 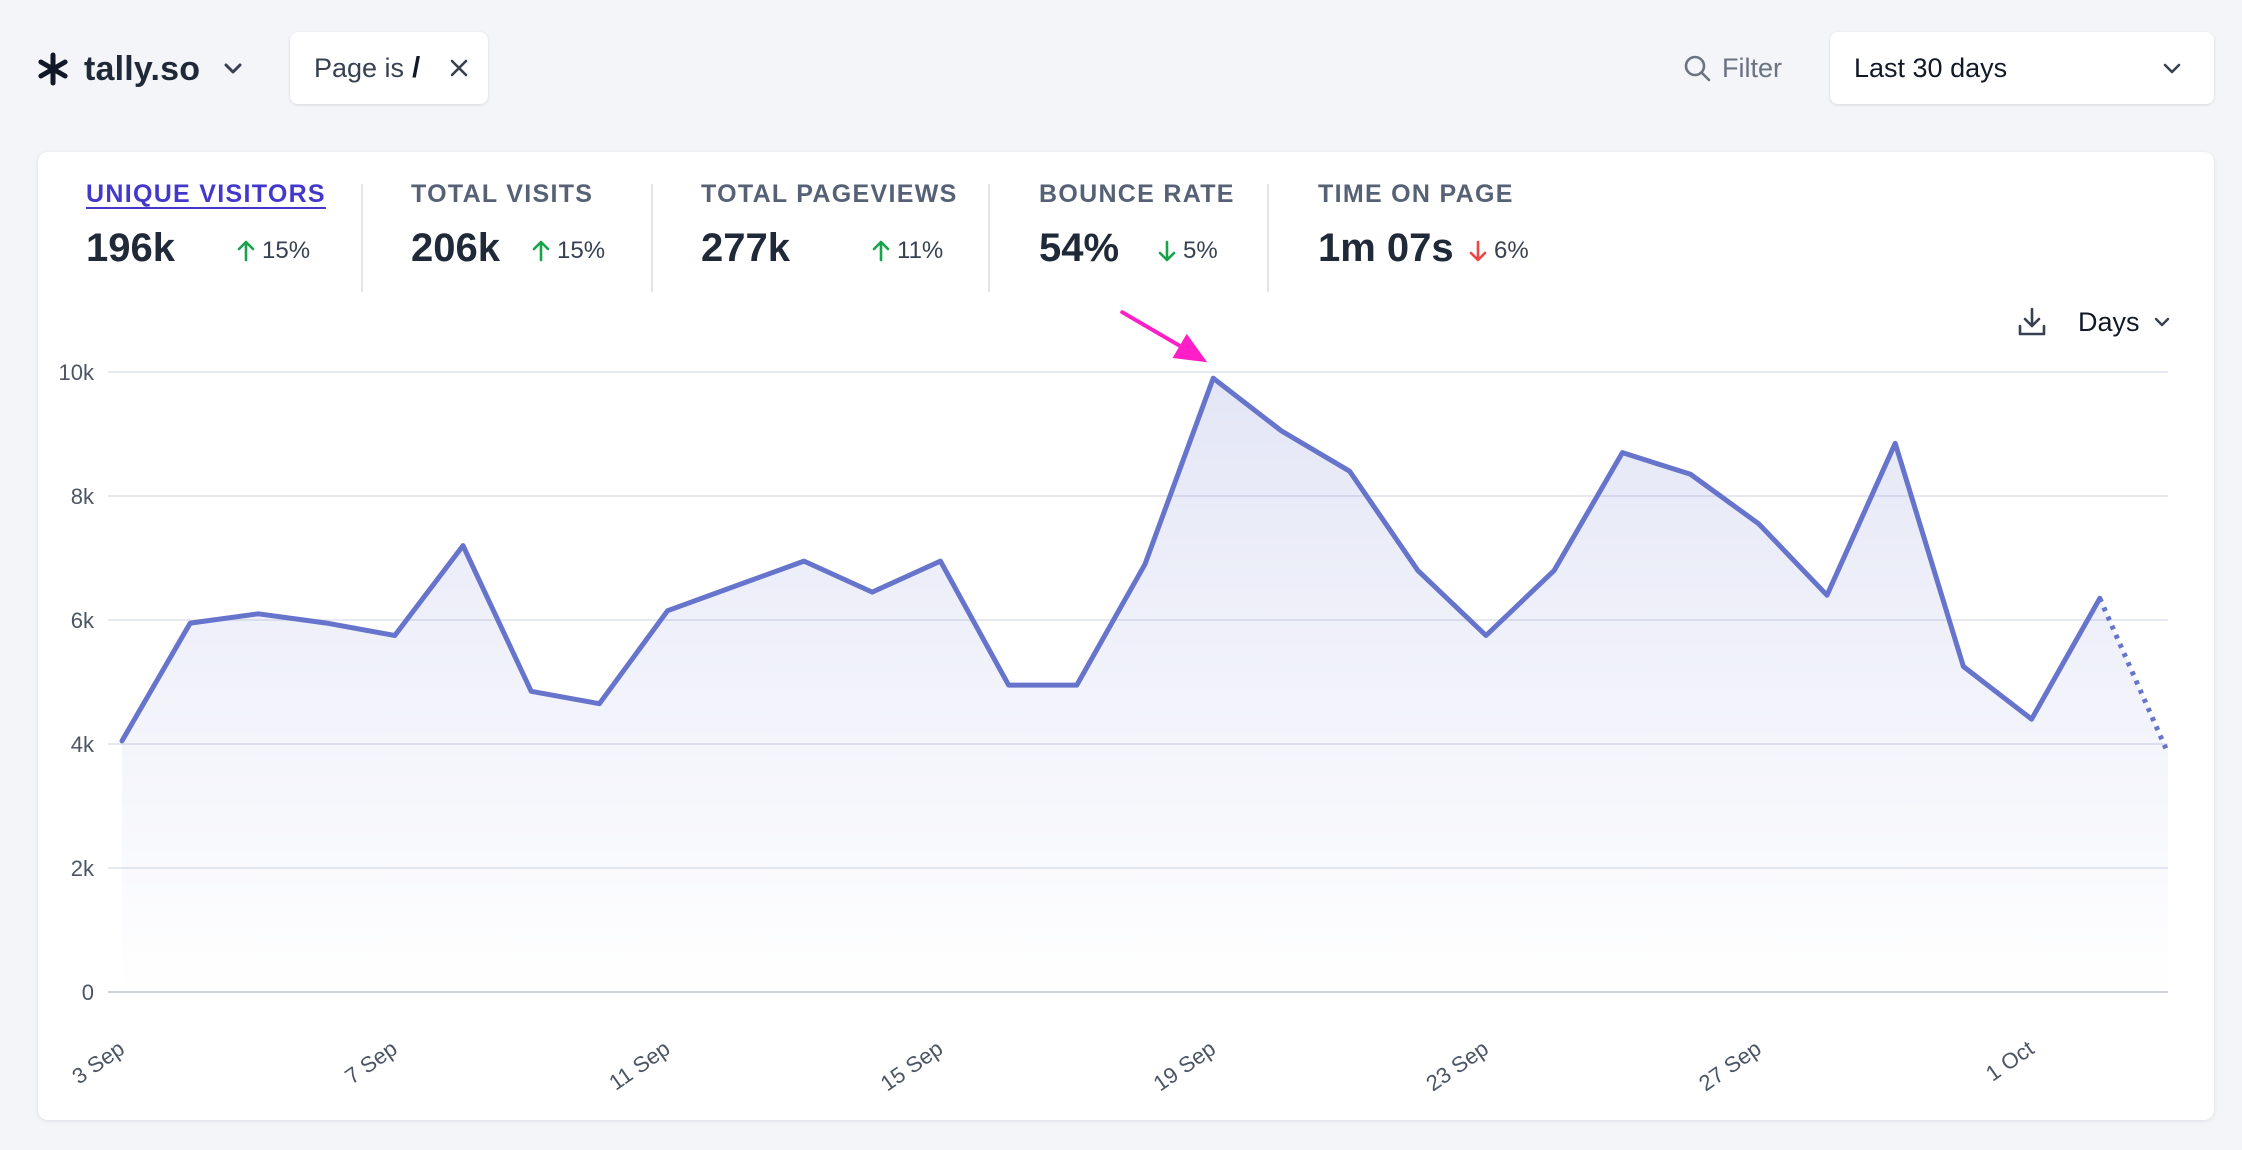 What do you see at coordinates (2032, 322) in the screenshot?
I see `download-icon` at bounding box center [2032, 322].